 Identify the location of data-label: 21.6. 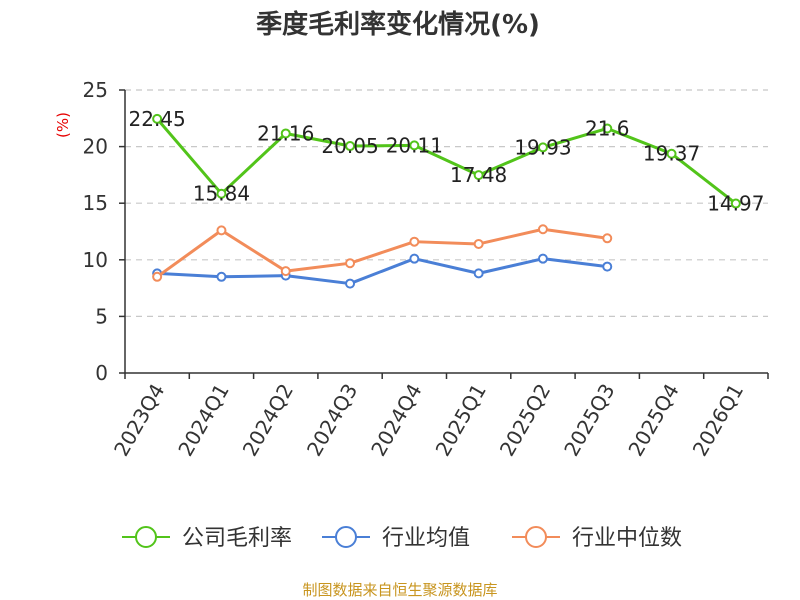
(607, 128).